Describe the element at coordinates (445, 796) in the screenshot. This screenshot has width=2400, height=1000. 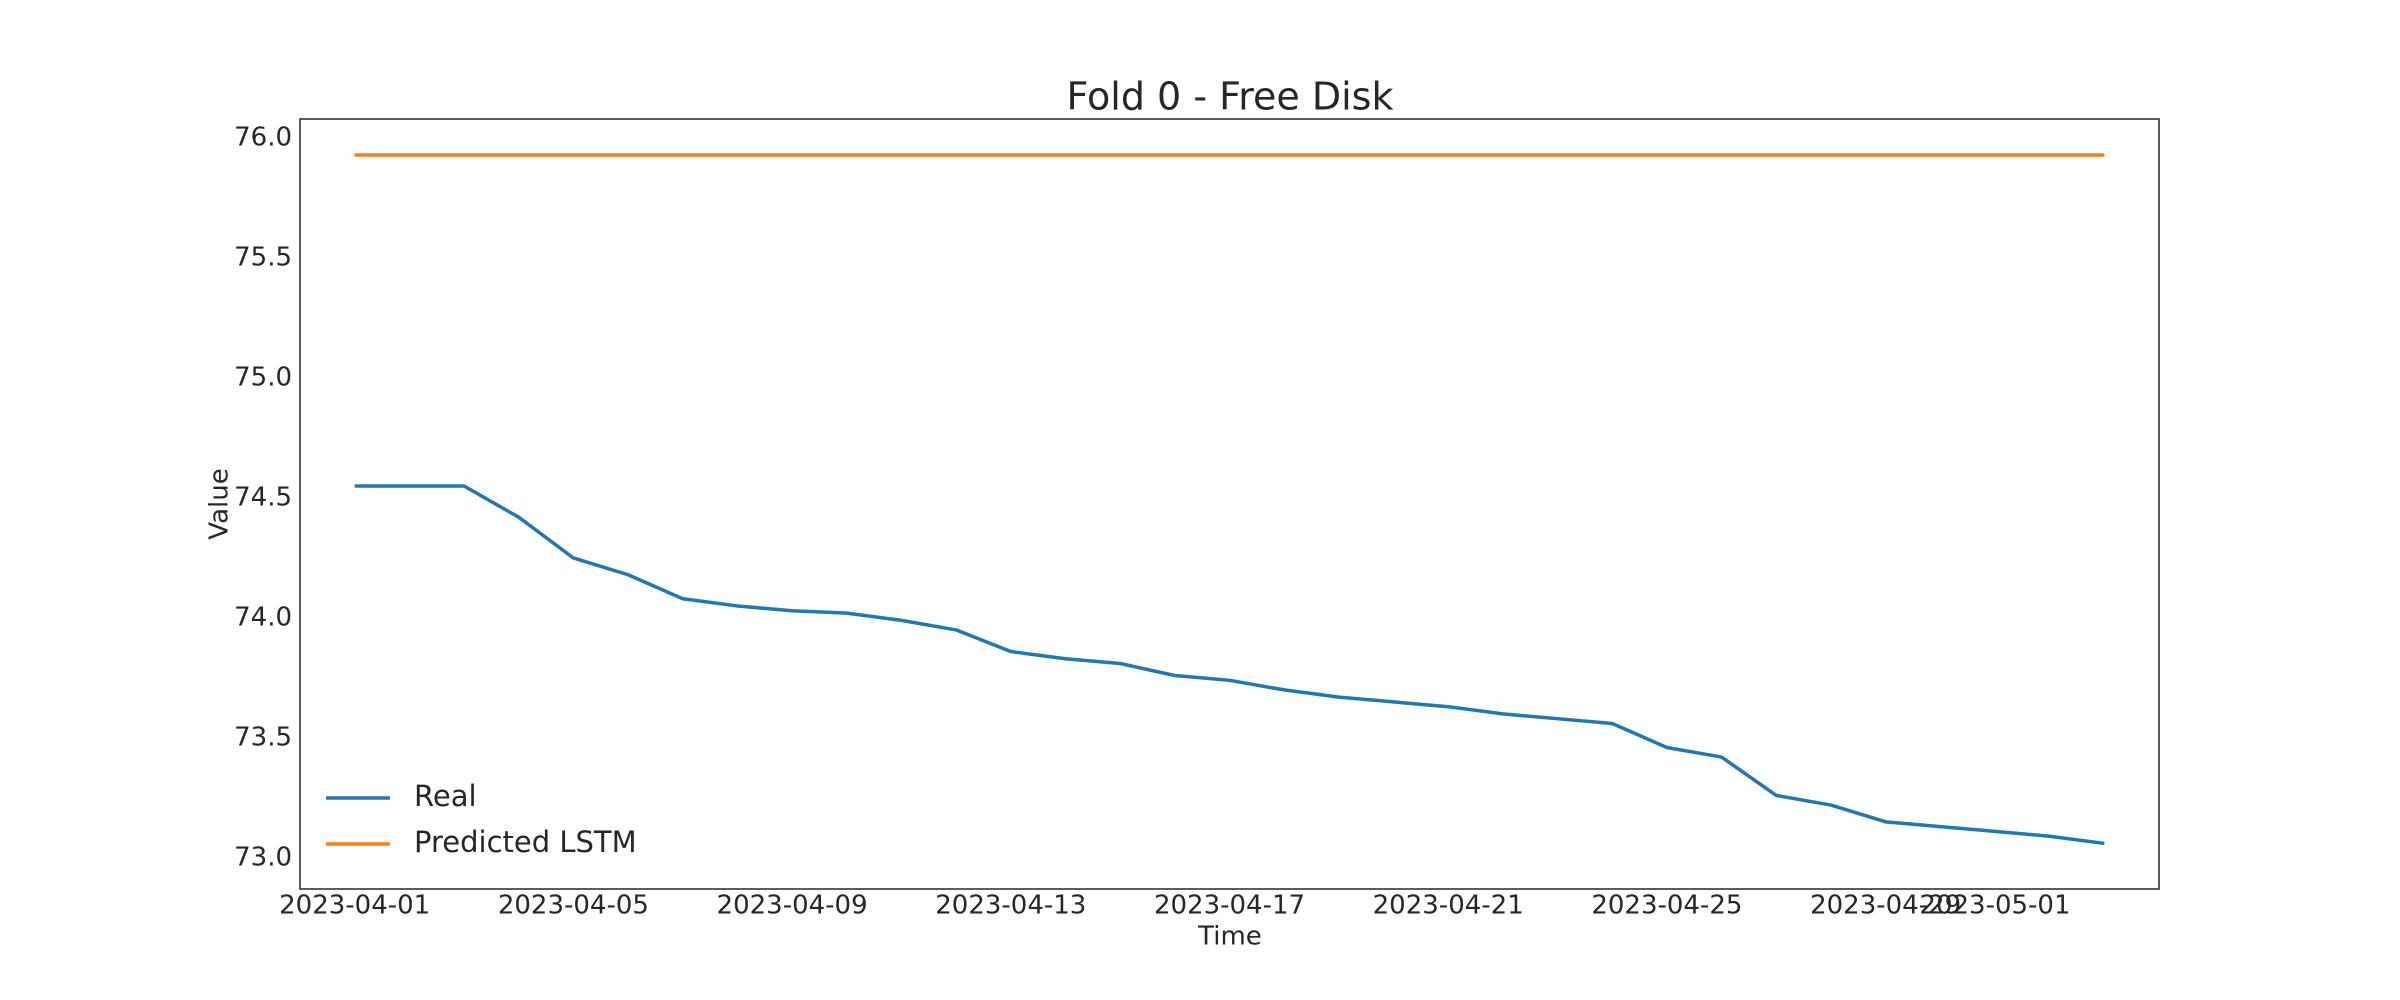
I see `legend-label: Real` at that location.